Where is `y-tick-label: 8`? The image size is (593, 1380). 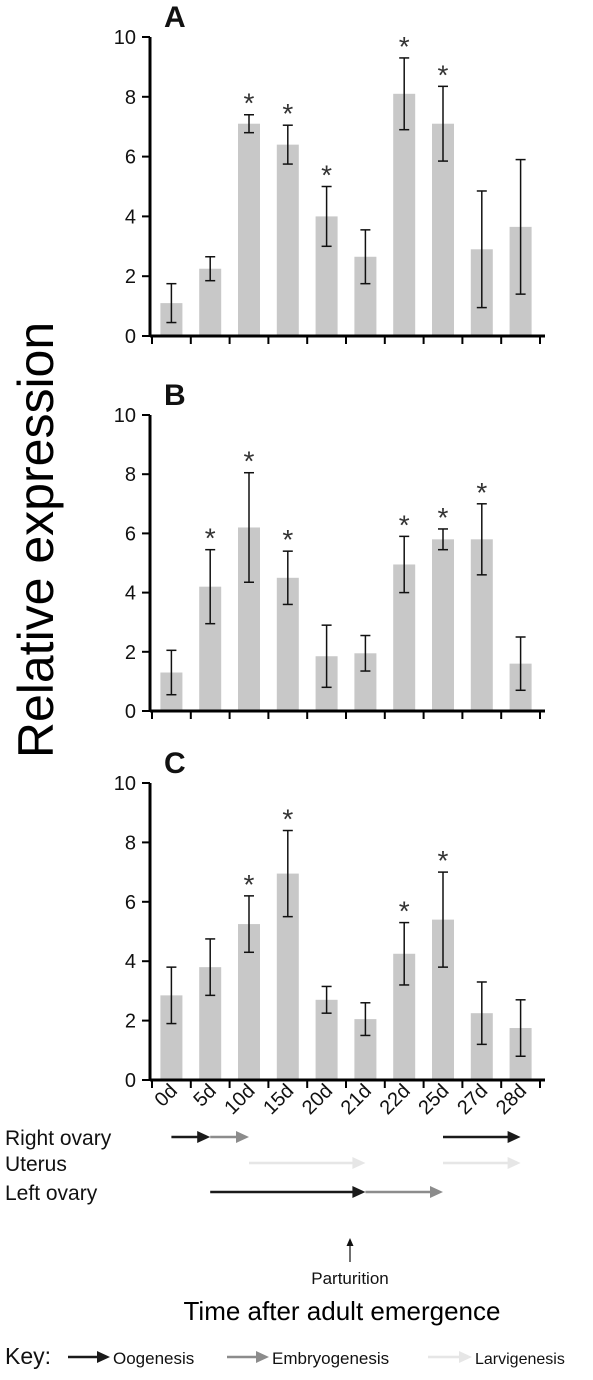
y-tick-label: 8 is located at coordinates (130, 475).